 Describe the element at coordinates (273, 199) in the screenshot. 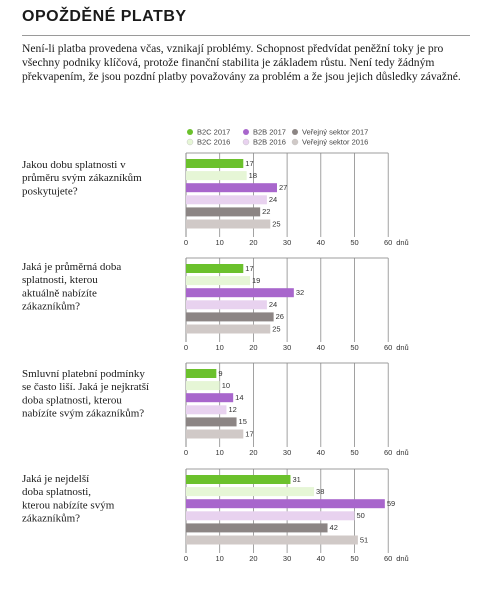

I see `panel-1-value-4: 24` at that location.